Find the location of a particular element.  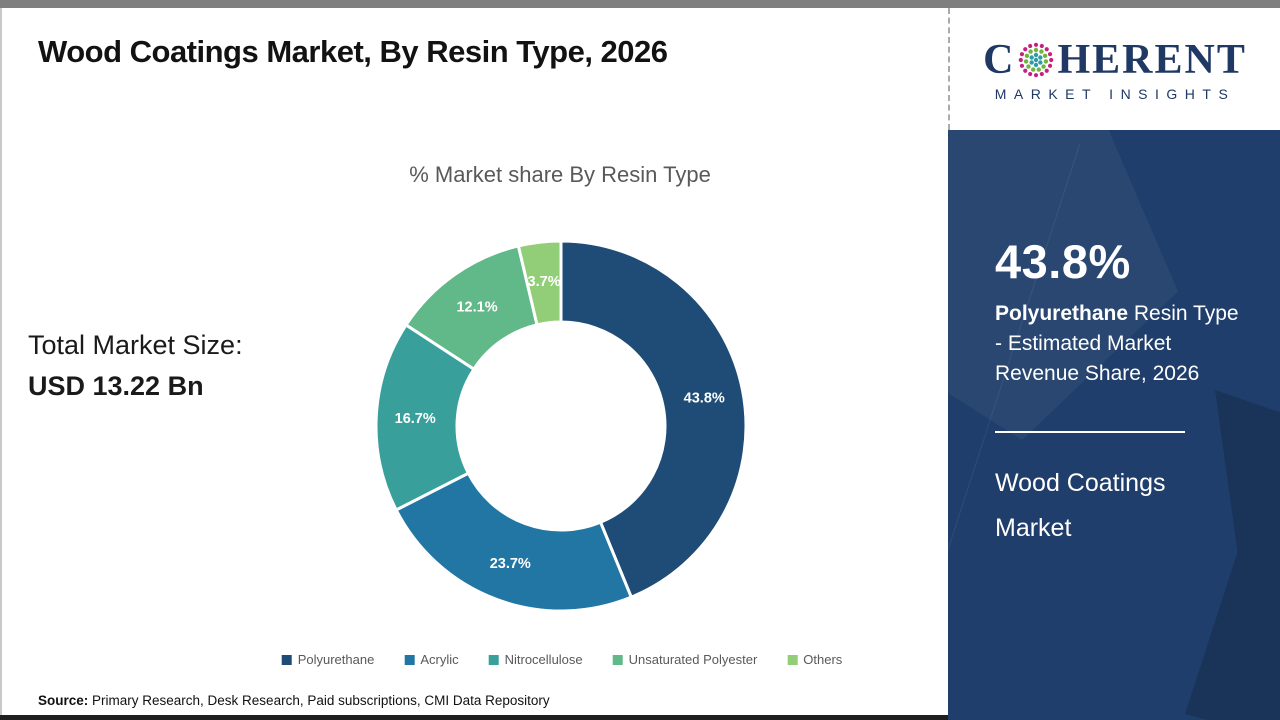

donut-slice-polyurethane is located at coordinates (653, 419).